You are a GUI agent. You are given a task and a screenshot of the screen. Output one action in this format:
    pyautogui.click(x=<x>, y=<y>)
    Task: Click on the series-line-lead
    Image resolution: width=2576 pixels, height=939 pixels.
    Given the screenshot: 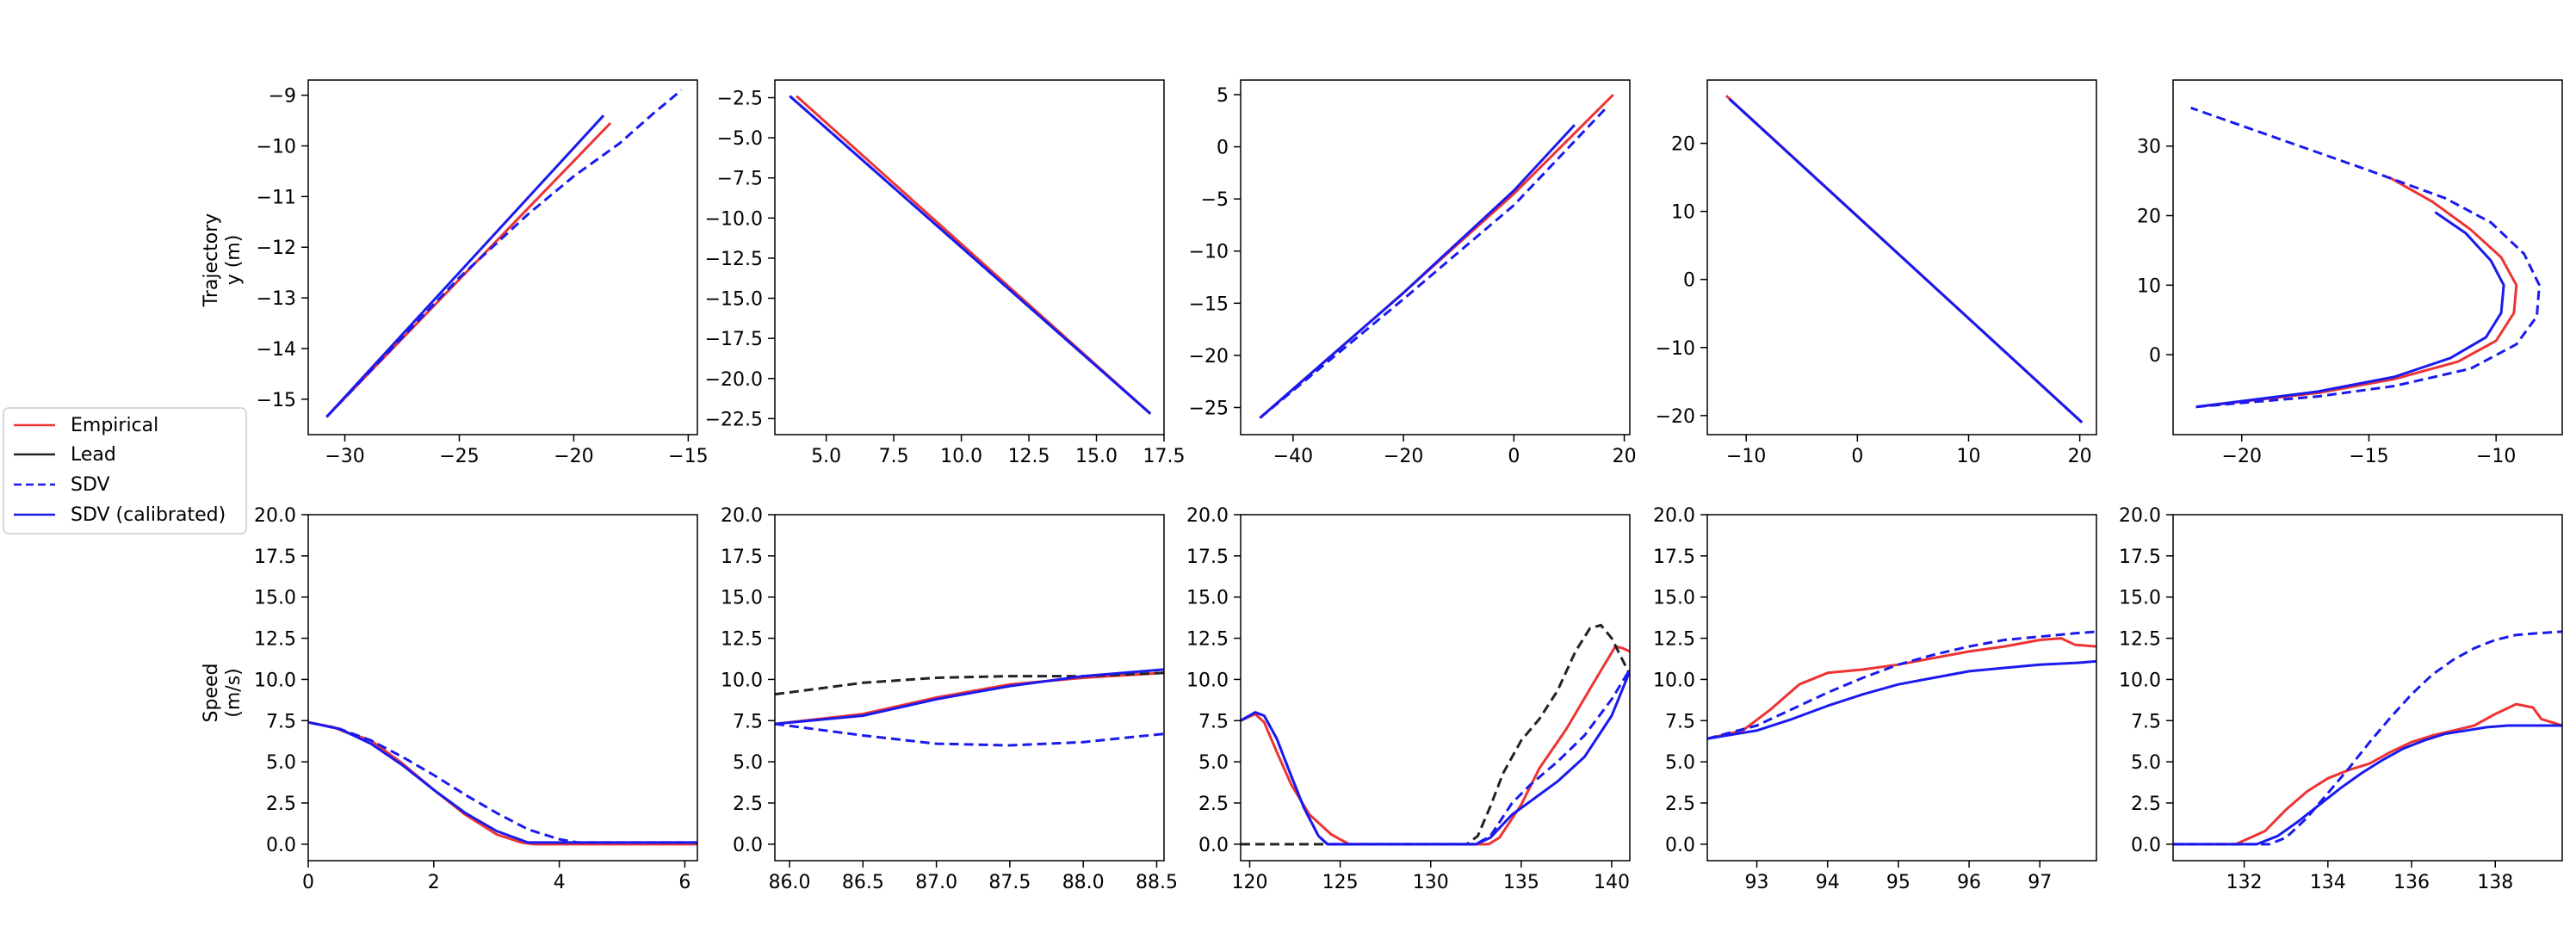 What is the action you would take?
    pyautogui.click(x=1435, y=734)
    